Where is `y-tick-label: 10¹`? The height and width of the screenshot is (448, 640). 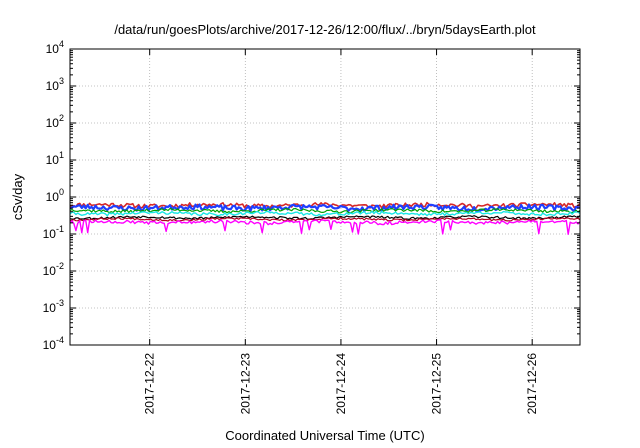
y-tick-label: 10¹ is located at coordinates (55, 158).